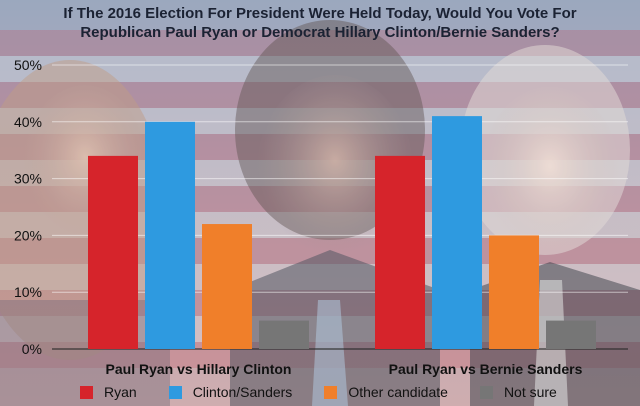 Image resolution: width=640 pixels, height=406 pixels. I want to click on legend-label-other-candidate: Other candidate, so click(398, 392).